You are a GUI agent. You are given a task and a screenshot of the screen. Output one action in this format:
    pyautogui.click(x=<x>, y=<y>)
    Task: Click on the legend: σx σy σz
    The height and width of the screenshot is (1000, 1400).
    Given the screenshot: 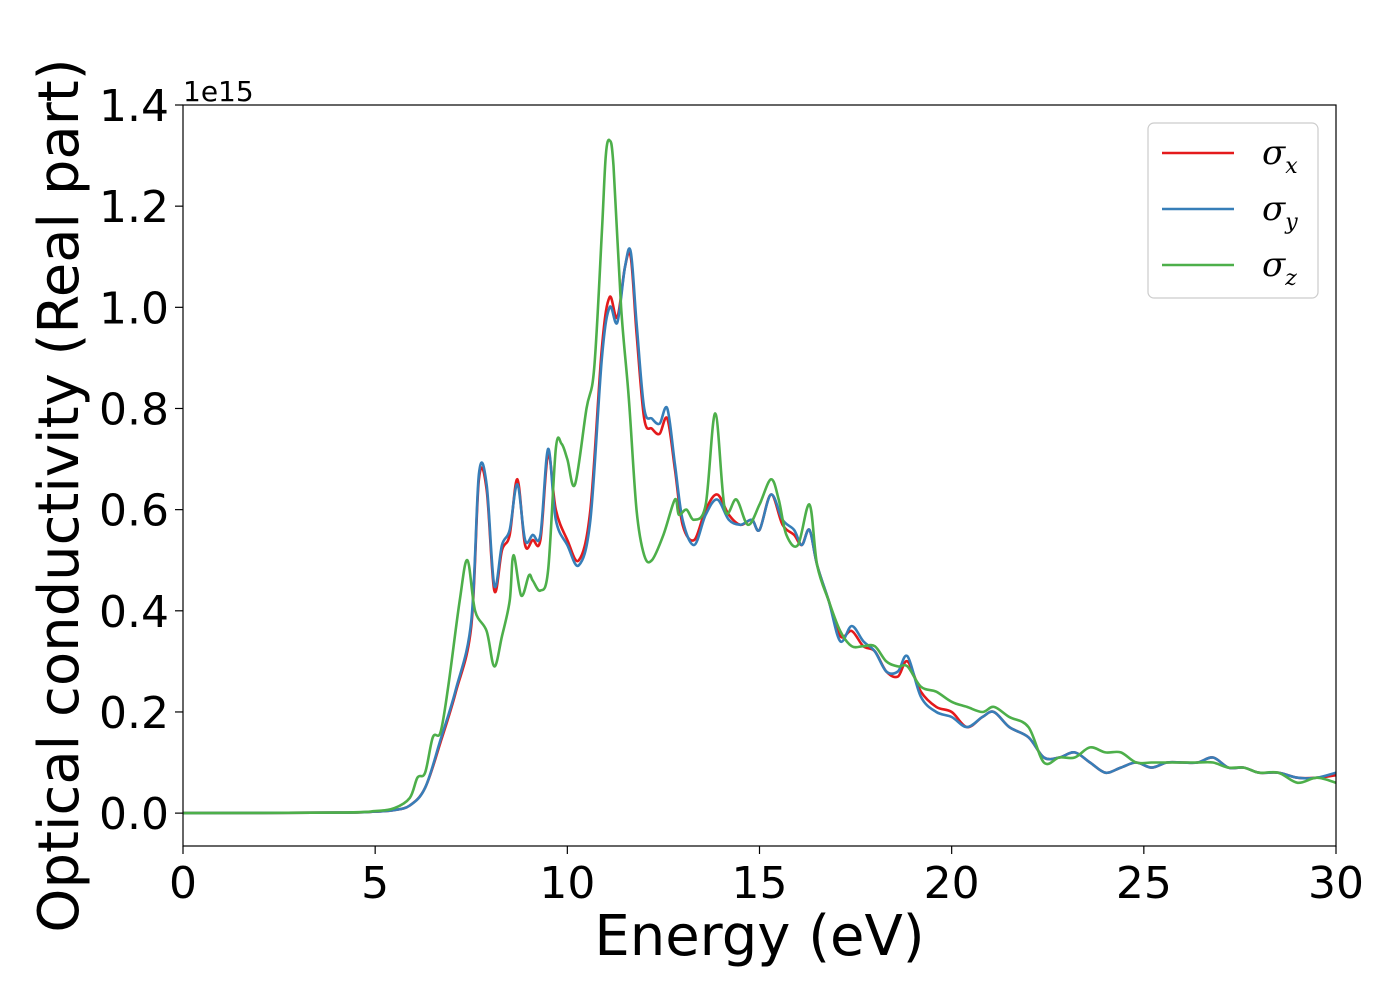 What is the action you would take?
    pyautogui.click(x=1233, y=210)
    